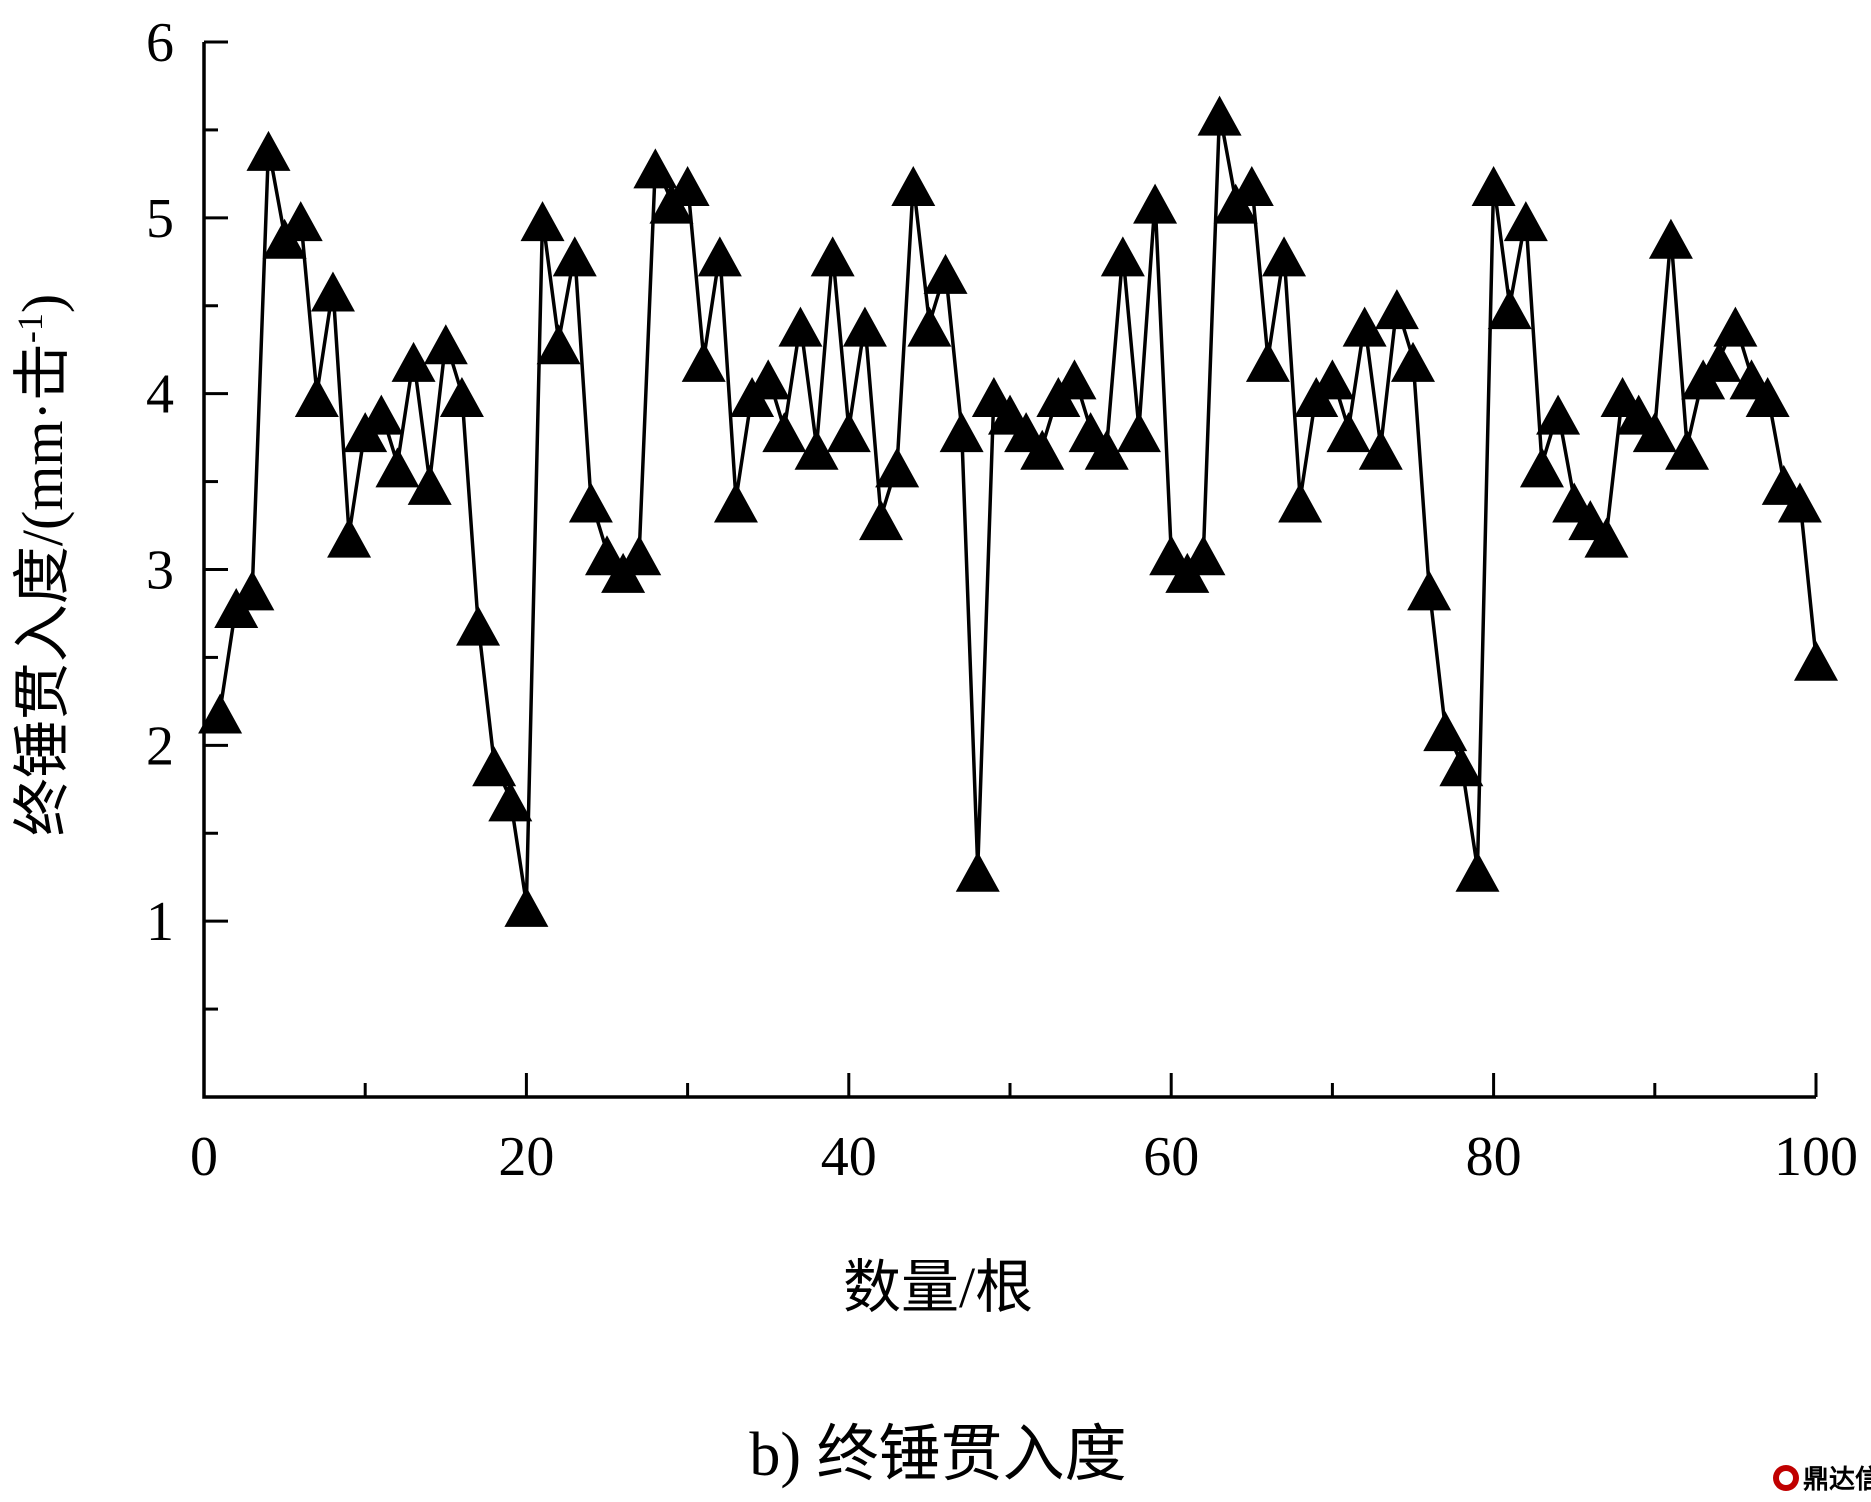 The image size is (1871, 1502). What do you see at coordinates (1837, 1479) in the screenshot?
I see `watermark-text: 鼎达信` at bounding box center [1837, 1479].